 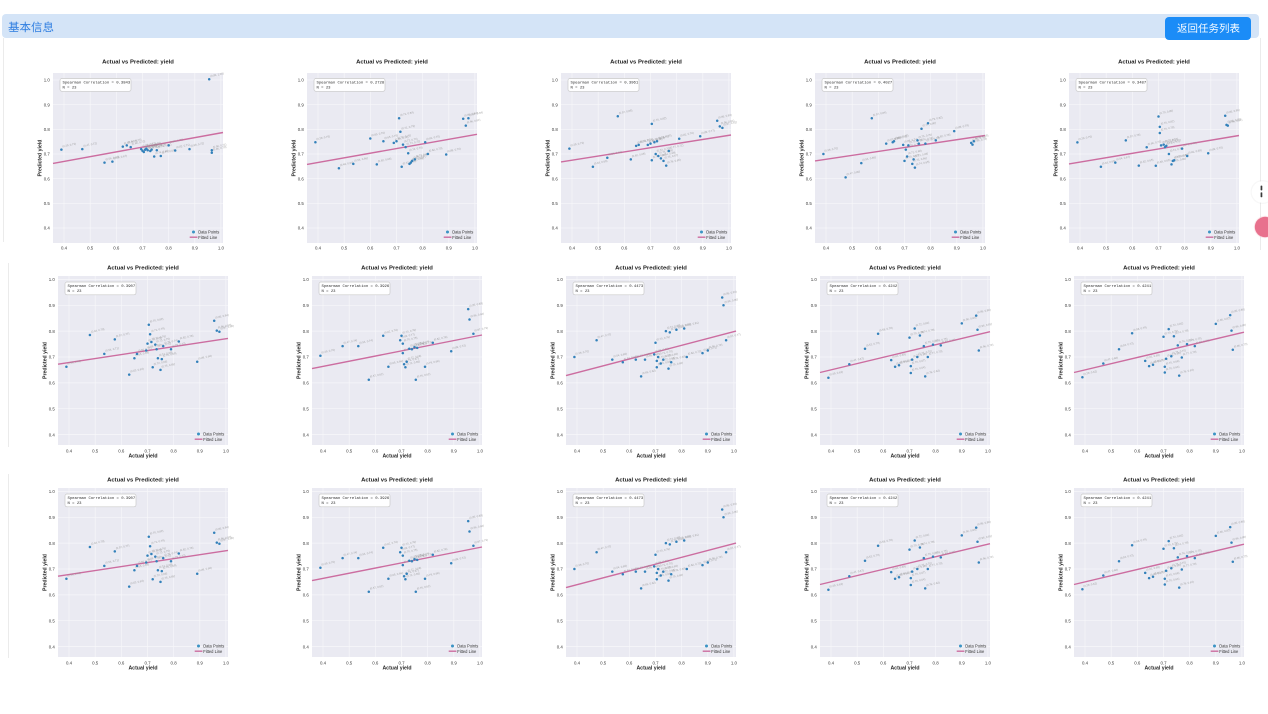 What do you see at coordinates (605, 83) in the screenshot?
I see `svg-text: Spearman Correlation = 0.3961` at bounding box center [605, 83].